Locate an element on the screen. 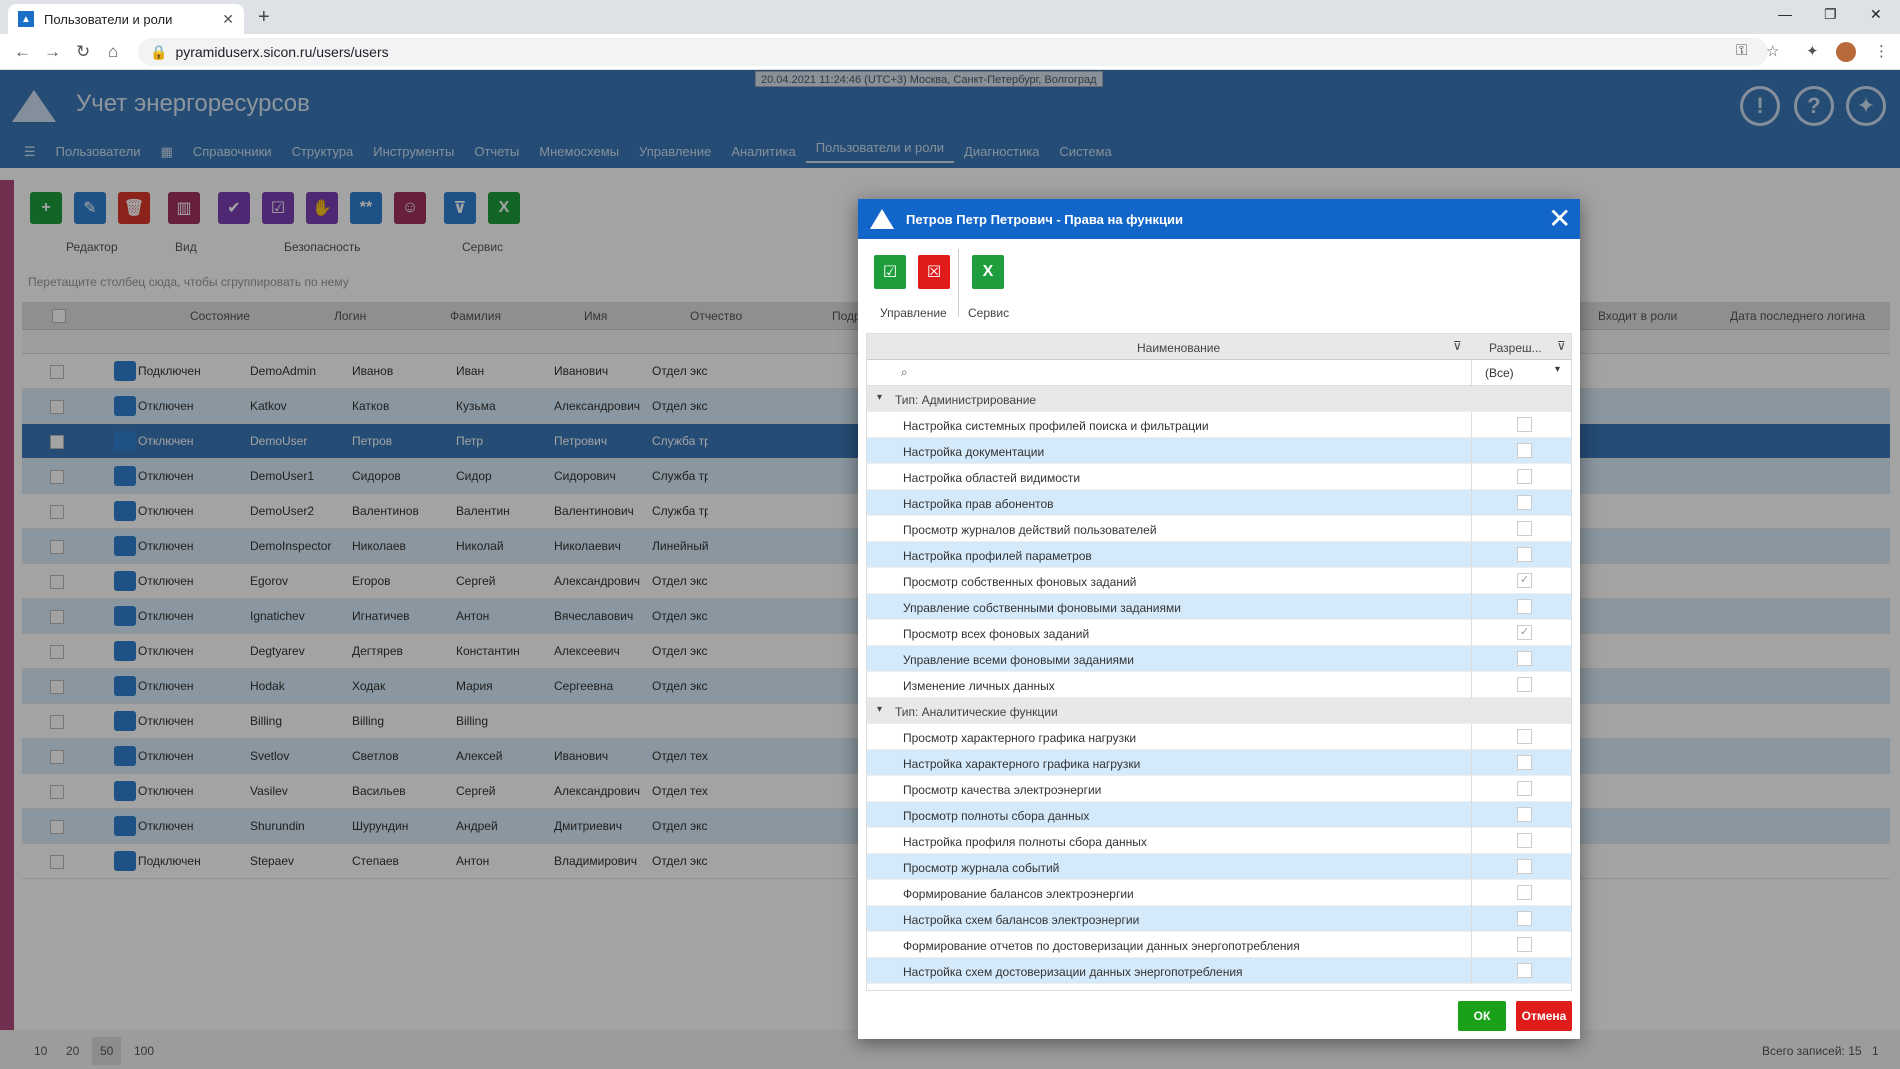 This screenshot has width=1900, height=1069. permission-row: Настройка характерного графика нагрузки is located at coordinates (1219, 763).